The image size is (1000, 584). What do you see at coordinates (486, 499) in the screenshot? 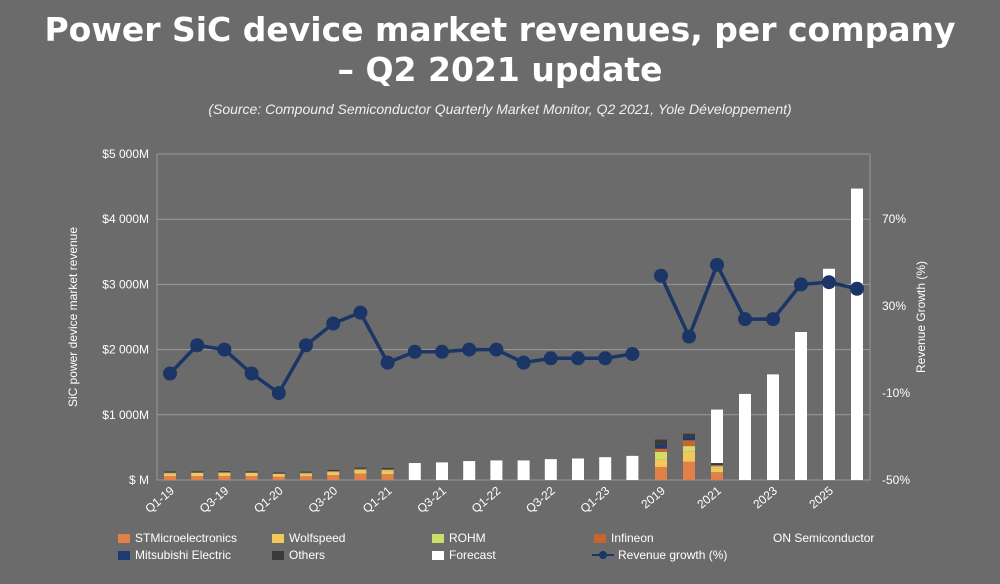
I see `x-tick-label: Q1-22` at bounding box center [486, 499].